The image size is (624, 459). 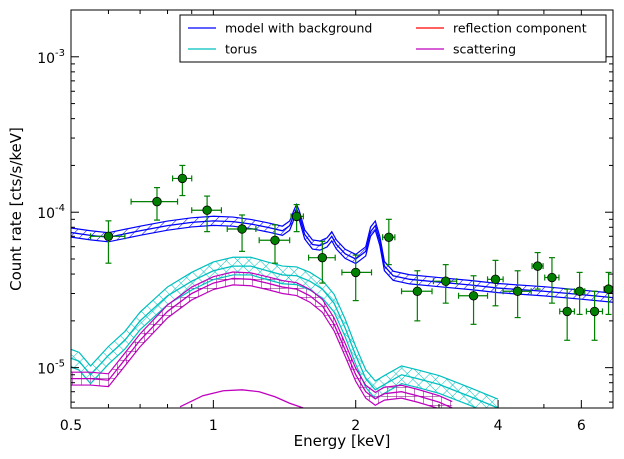 I want to click on legend-box, so click(x=393, y=38).